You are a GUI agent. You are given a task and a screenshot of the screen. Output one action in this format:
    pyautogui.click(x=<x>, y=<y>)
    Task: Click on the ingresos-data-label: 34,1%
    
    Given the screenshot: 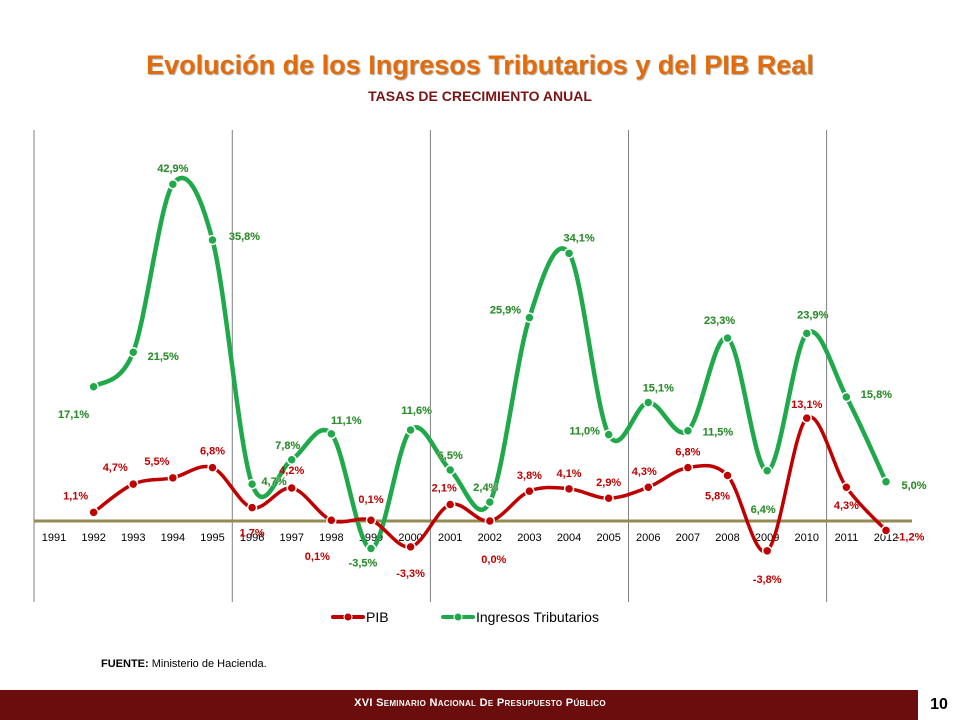 What is the action you would take?
    pyautogui.click(x=578, y=238)
    